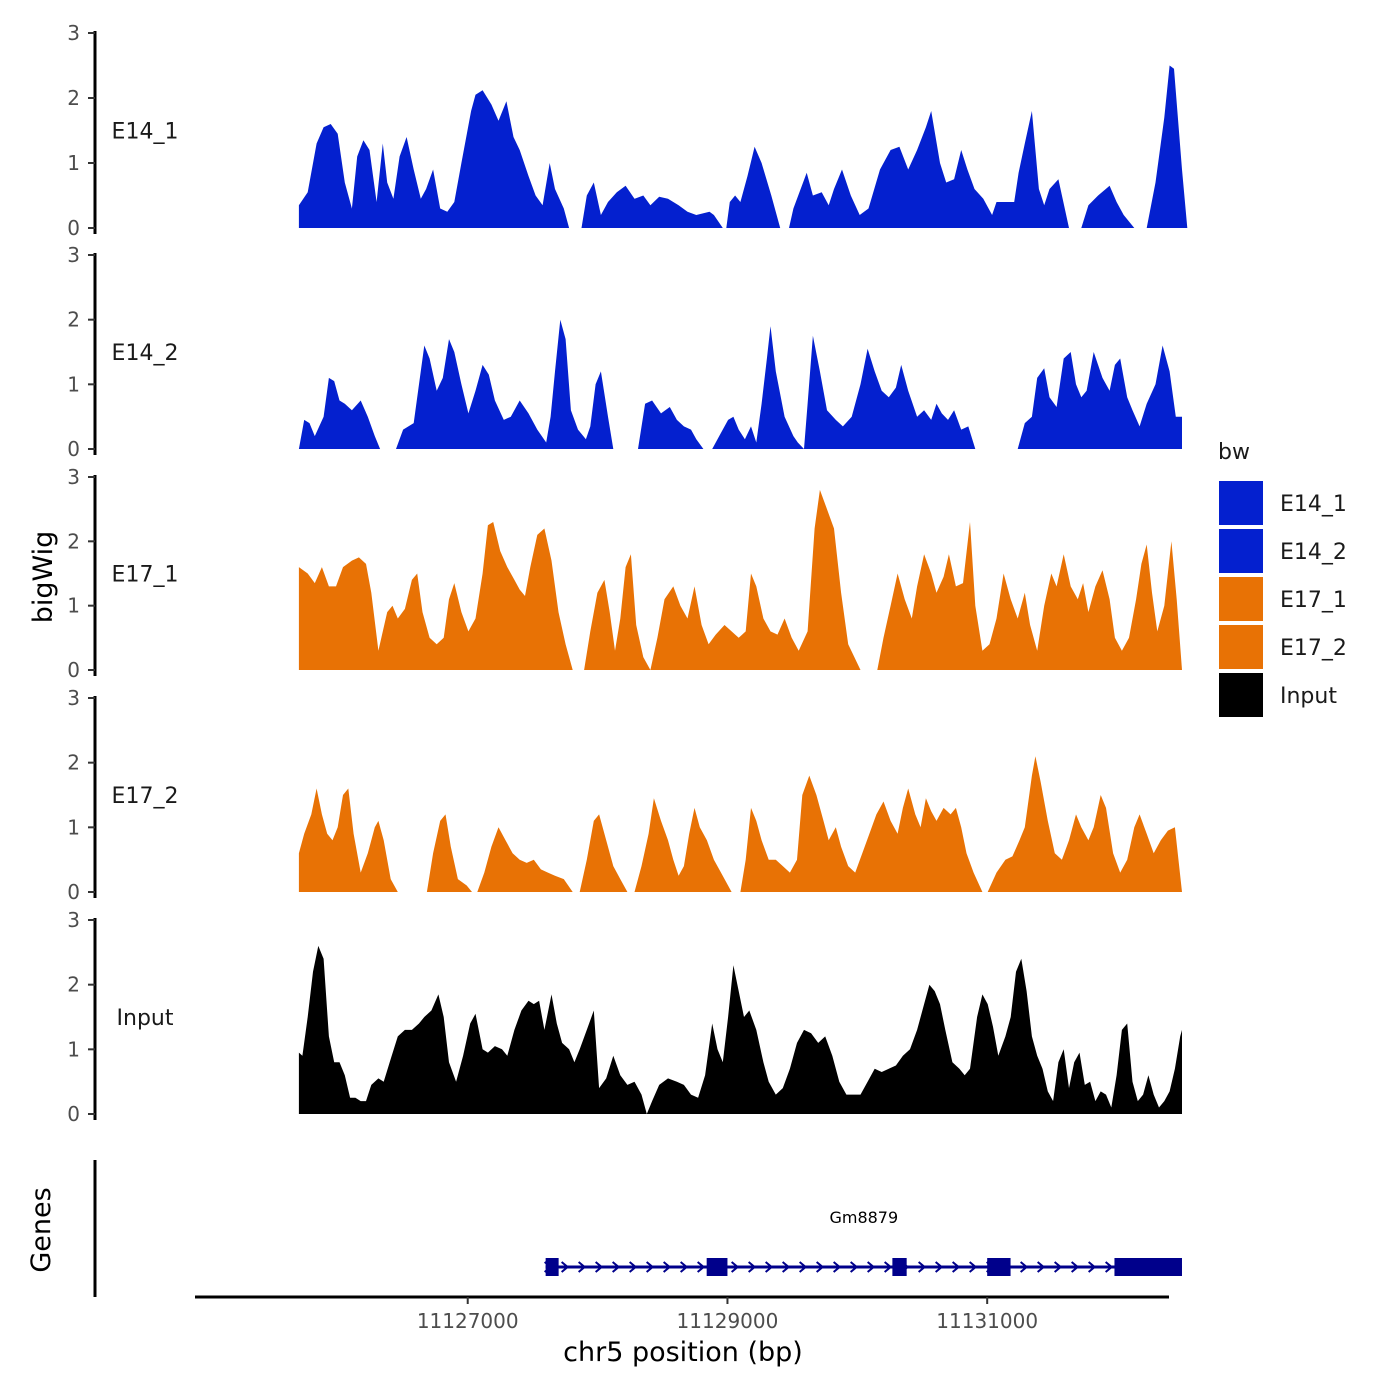 The width and height of the screenshot is (1400, 1400). What do you see at coordinates (145, 132) in the screenshot?
I see `track-label: E14_1` at bounding box center [145, 132].